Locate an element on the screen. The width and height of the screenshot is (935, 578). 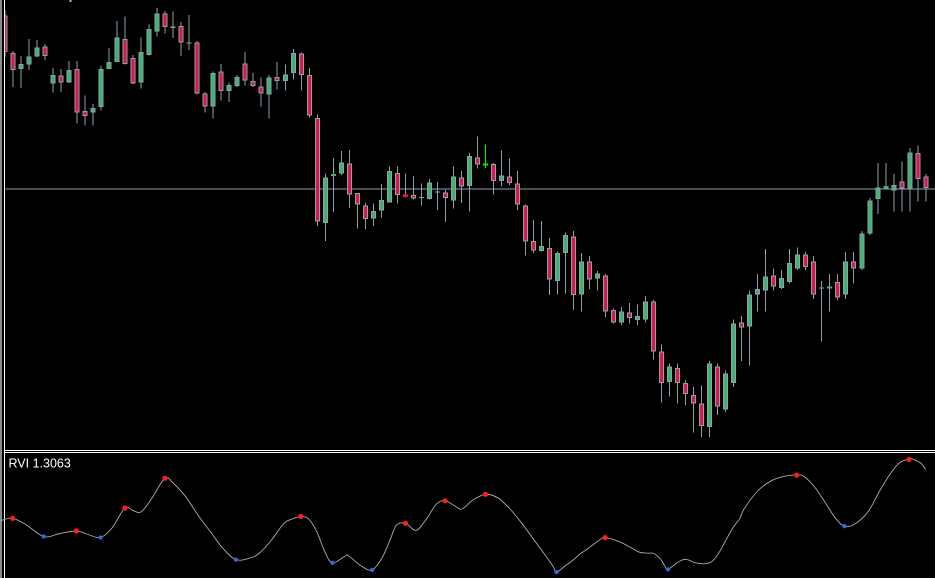
svg-text: RVI 1.3063 is located at coordinates (40, 464).